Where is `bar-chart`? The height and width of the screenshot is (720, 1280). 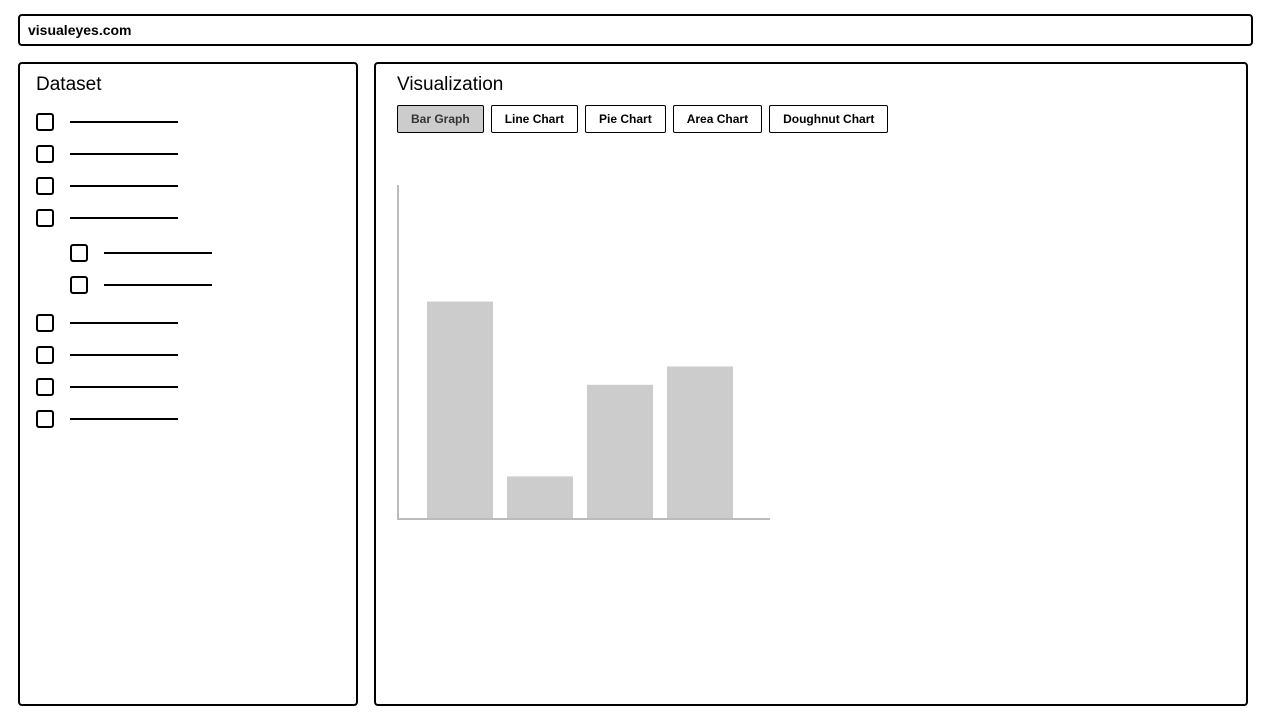
bar-chart is located at coordinates (583, 352).